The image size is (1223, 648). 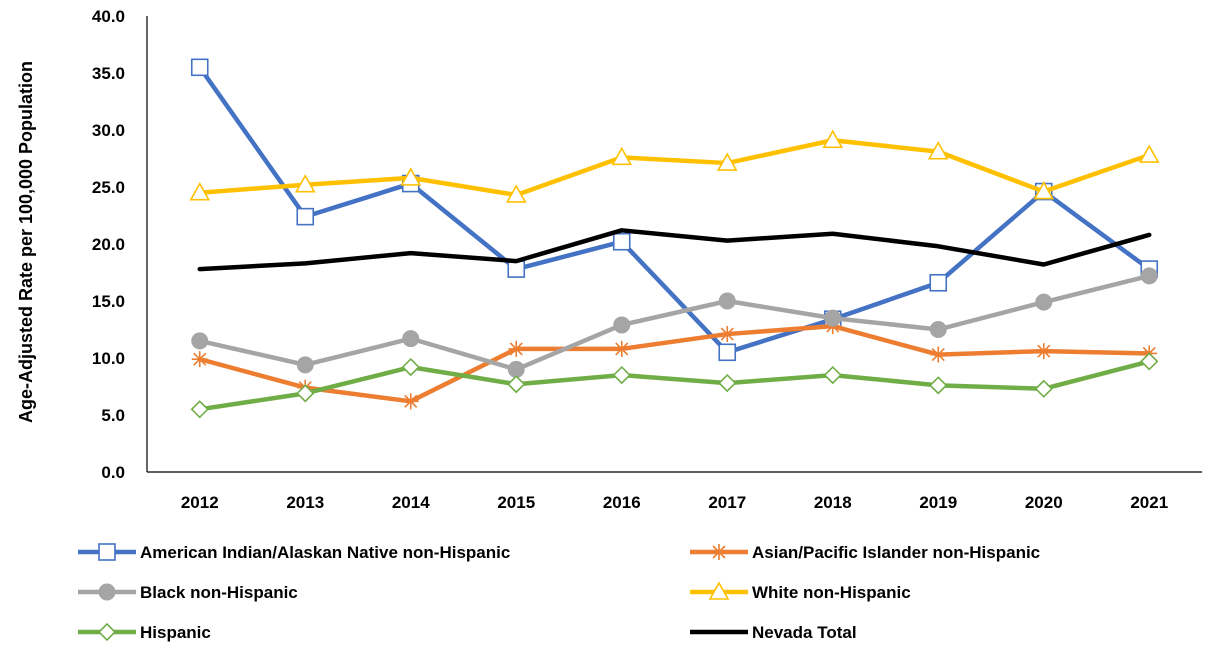 I want to click on x-tick-label: 2015, so click(x=516, y=502).